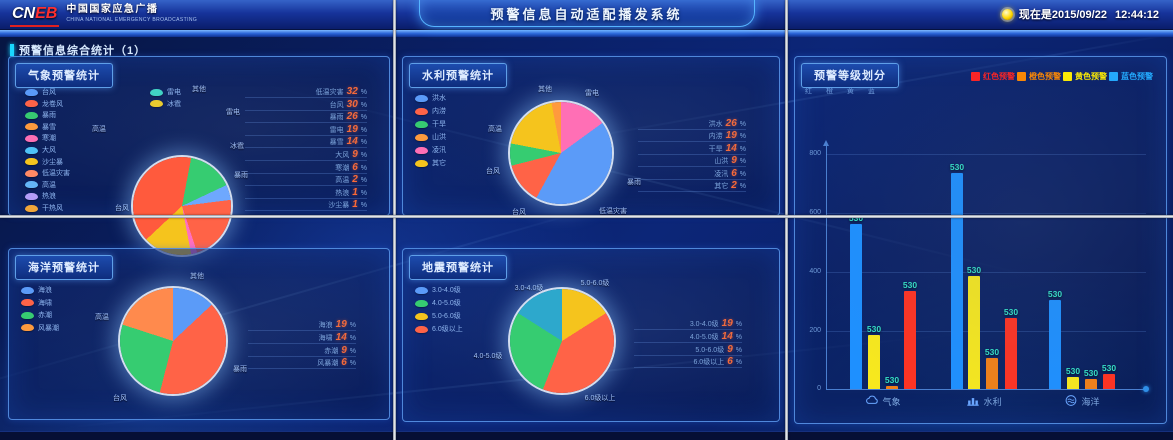 This screenshot has height=440, width=1173. What do you see at coordinates (165, 104) in the screenshot?
I see `legend-item: 冰雹` at bounding box center [165, 104].